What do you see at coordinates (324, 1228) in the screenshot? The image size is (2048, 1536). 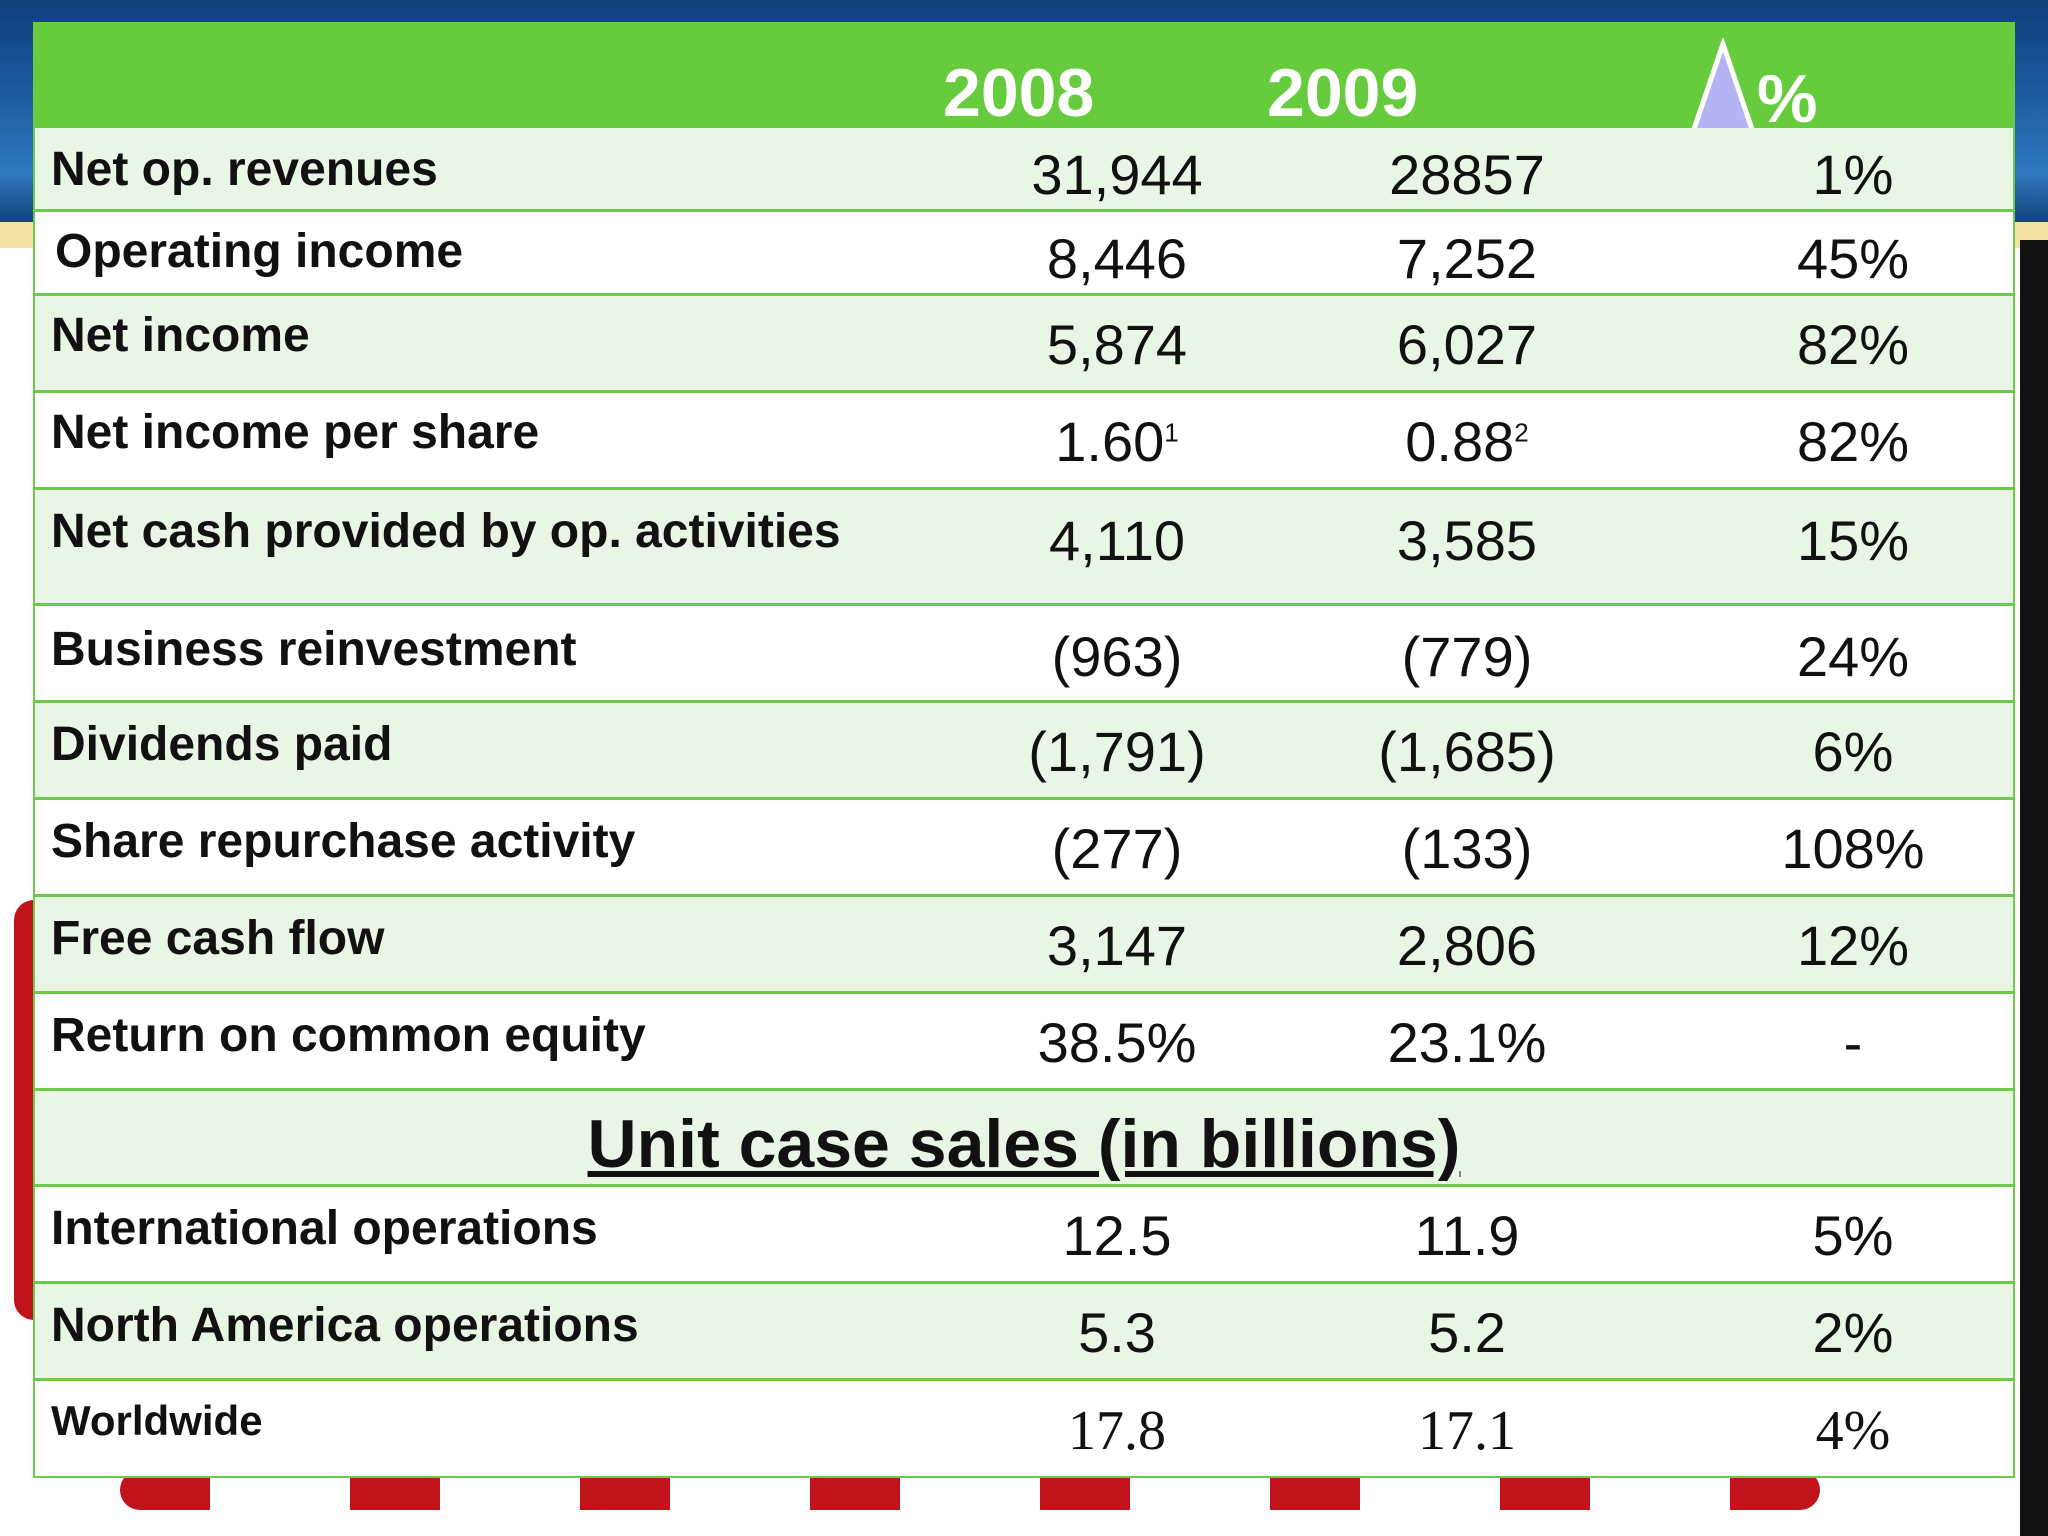 I see `row-label: International operations` at bounding box center [324, 1228].